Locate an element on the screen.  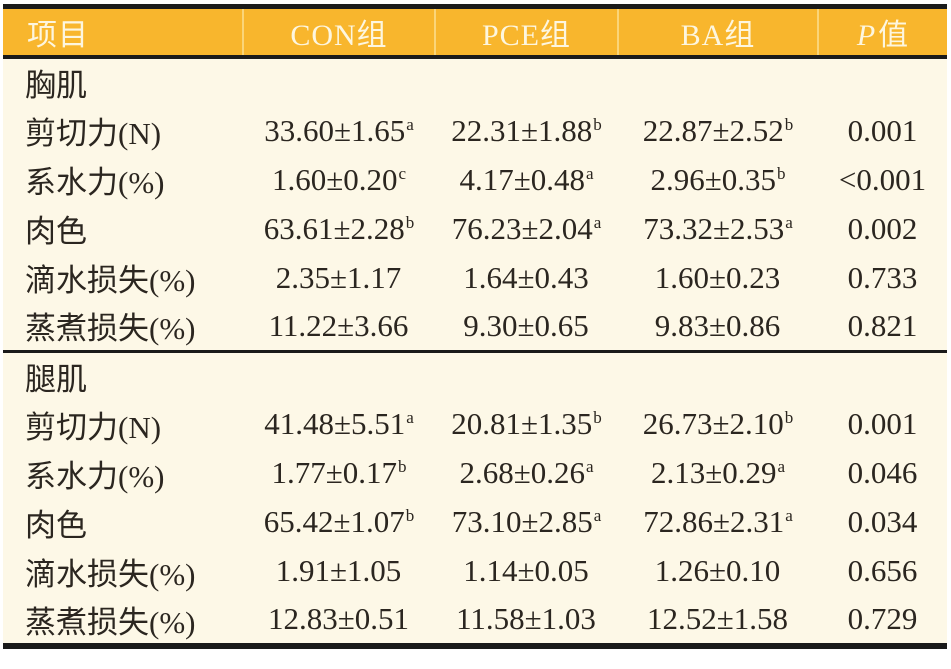
cell-con: 12.83±0.51 is located at coordinates (339, 621).